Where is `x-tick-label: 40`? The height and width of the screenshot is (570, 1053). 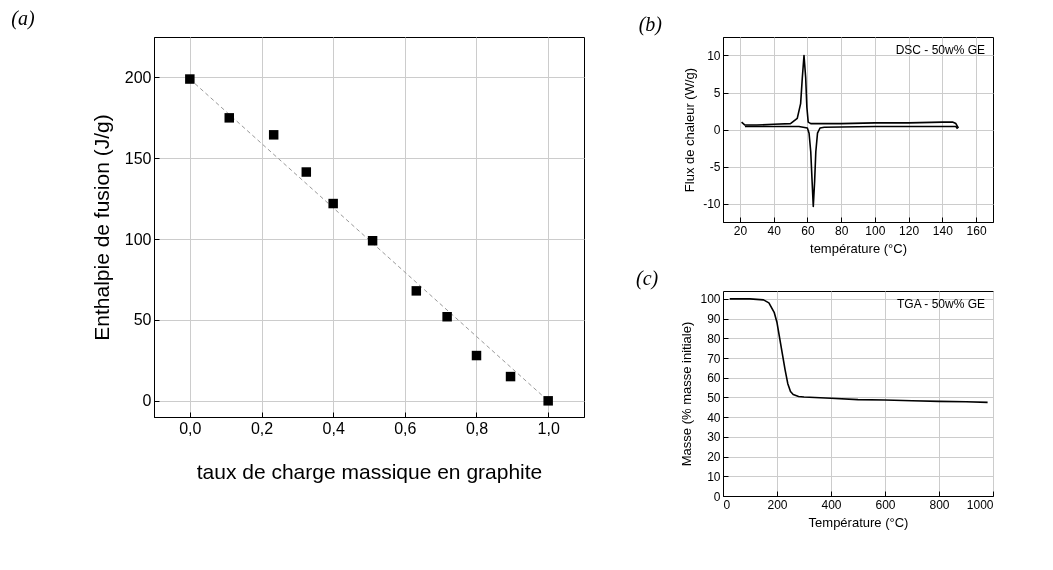
x-tick-label: 40 is located at coordinates (774, 230).